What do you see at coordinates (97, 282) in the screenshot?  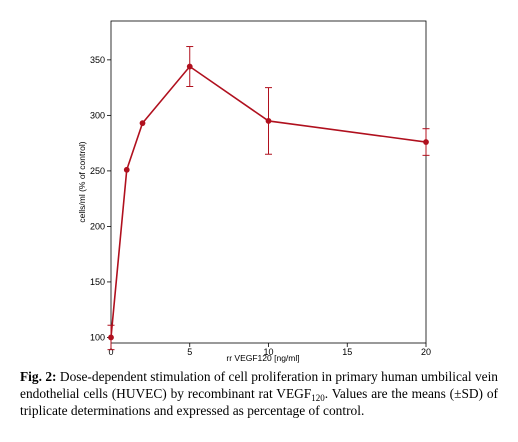 I see `y-tick-label: 150` at bounding box center [97, 282].